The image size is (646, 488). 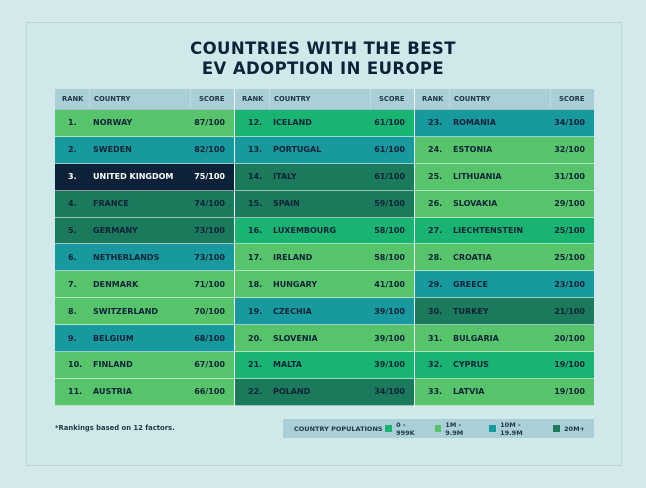 I want to click on rank-cell: 21., so click(x=255, y=365).